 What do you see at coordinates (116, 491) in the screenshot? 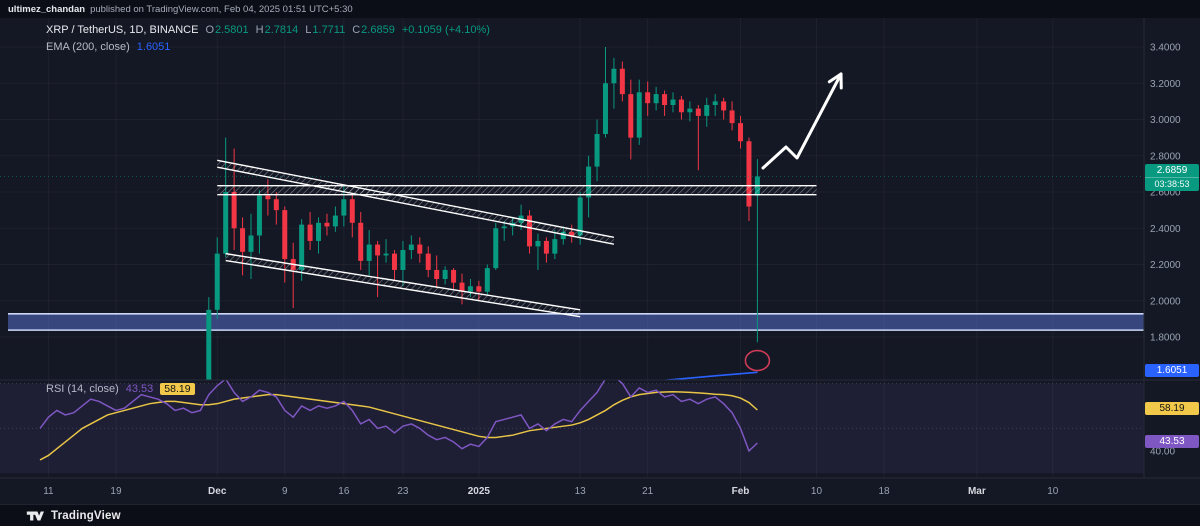
I see `time-tick-label: 19` at bounding box center [116, 491].